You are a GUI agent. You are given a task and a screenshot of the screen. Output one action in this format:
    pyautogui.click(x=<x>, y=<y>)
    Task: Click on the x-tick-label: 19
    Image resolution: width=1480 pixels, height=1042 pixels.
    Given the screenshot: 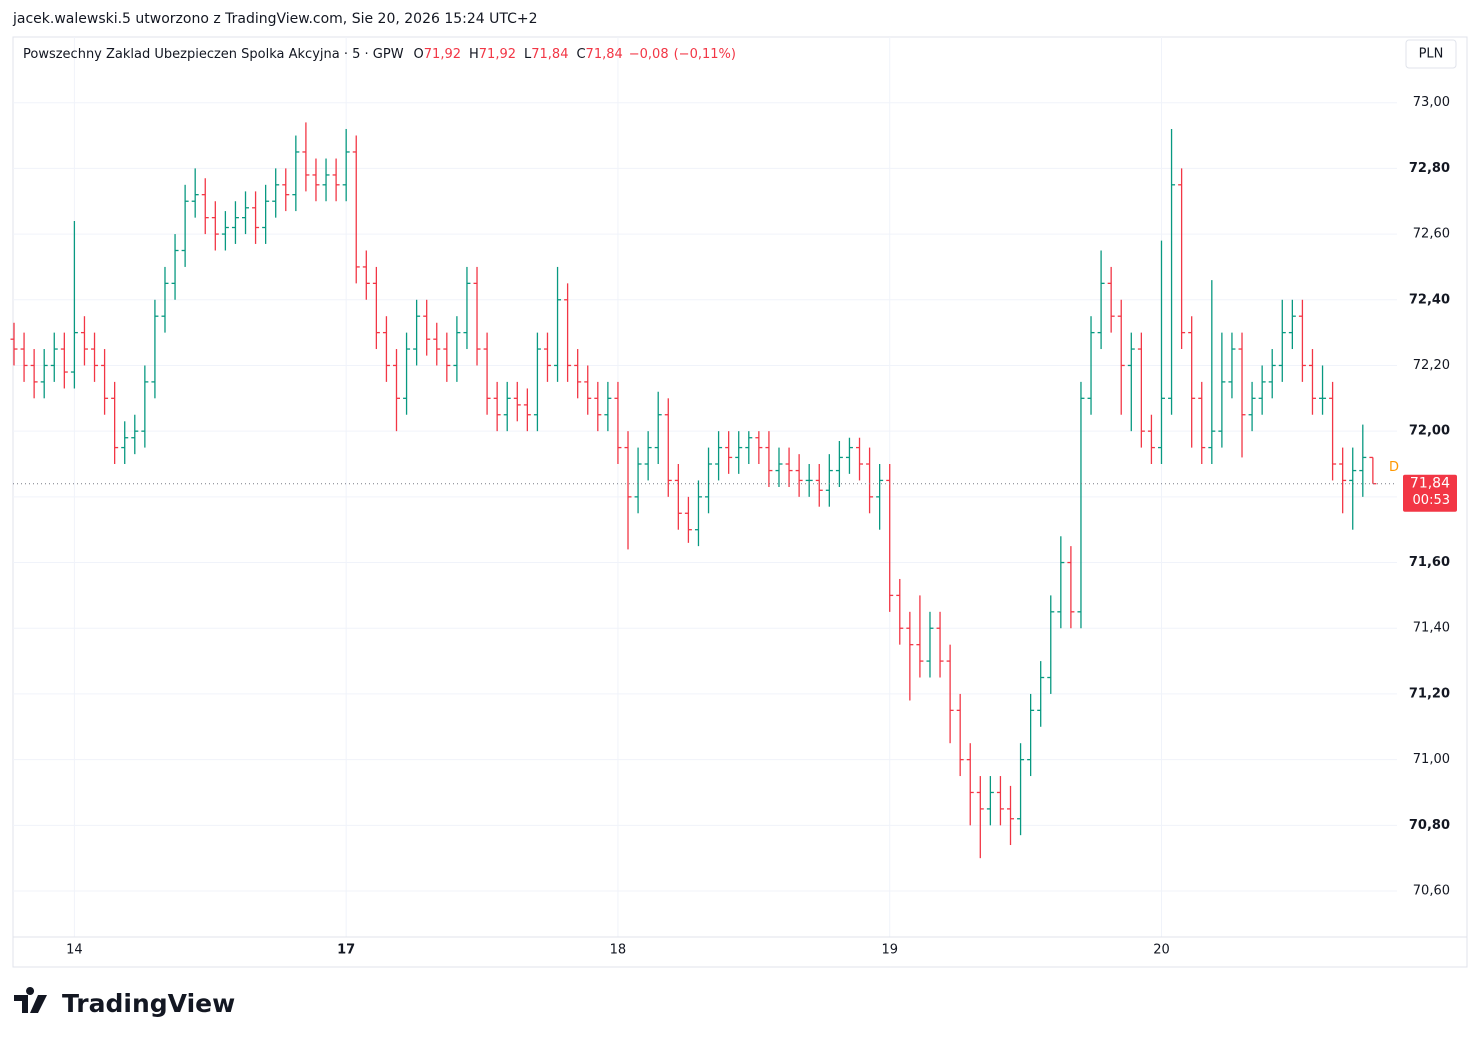 What is the action you would take?
    pyautogui.click(x=889, y=950)
    